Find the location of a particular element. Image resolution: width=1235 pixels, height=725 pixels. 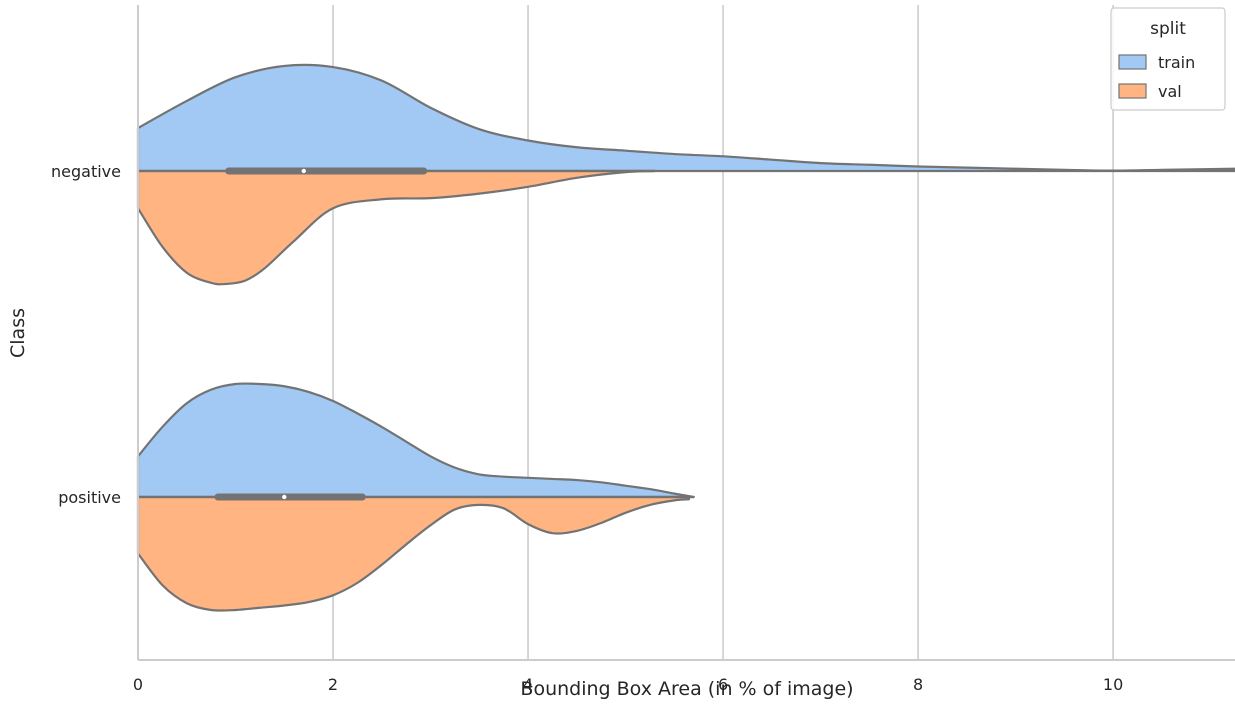

x-tick-label-0: 0 is located at coordinates (138, 684).